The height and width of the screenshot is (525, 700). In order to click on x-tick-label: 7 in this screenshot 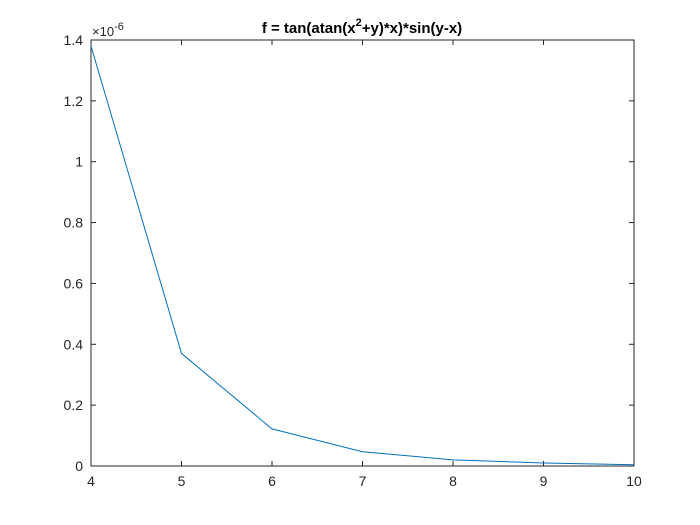, I will do `click(363, 481)`.